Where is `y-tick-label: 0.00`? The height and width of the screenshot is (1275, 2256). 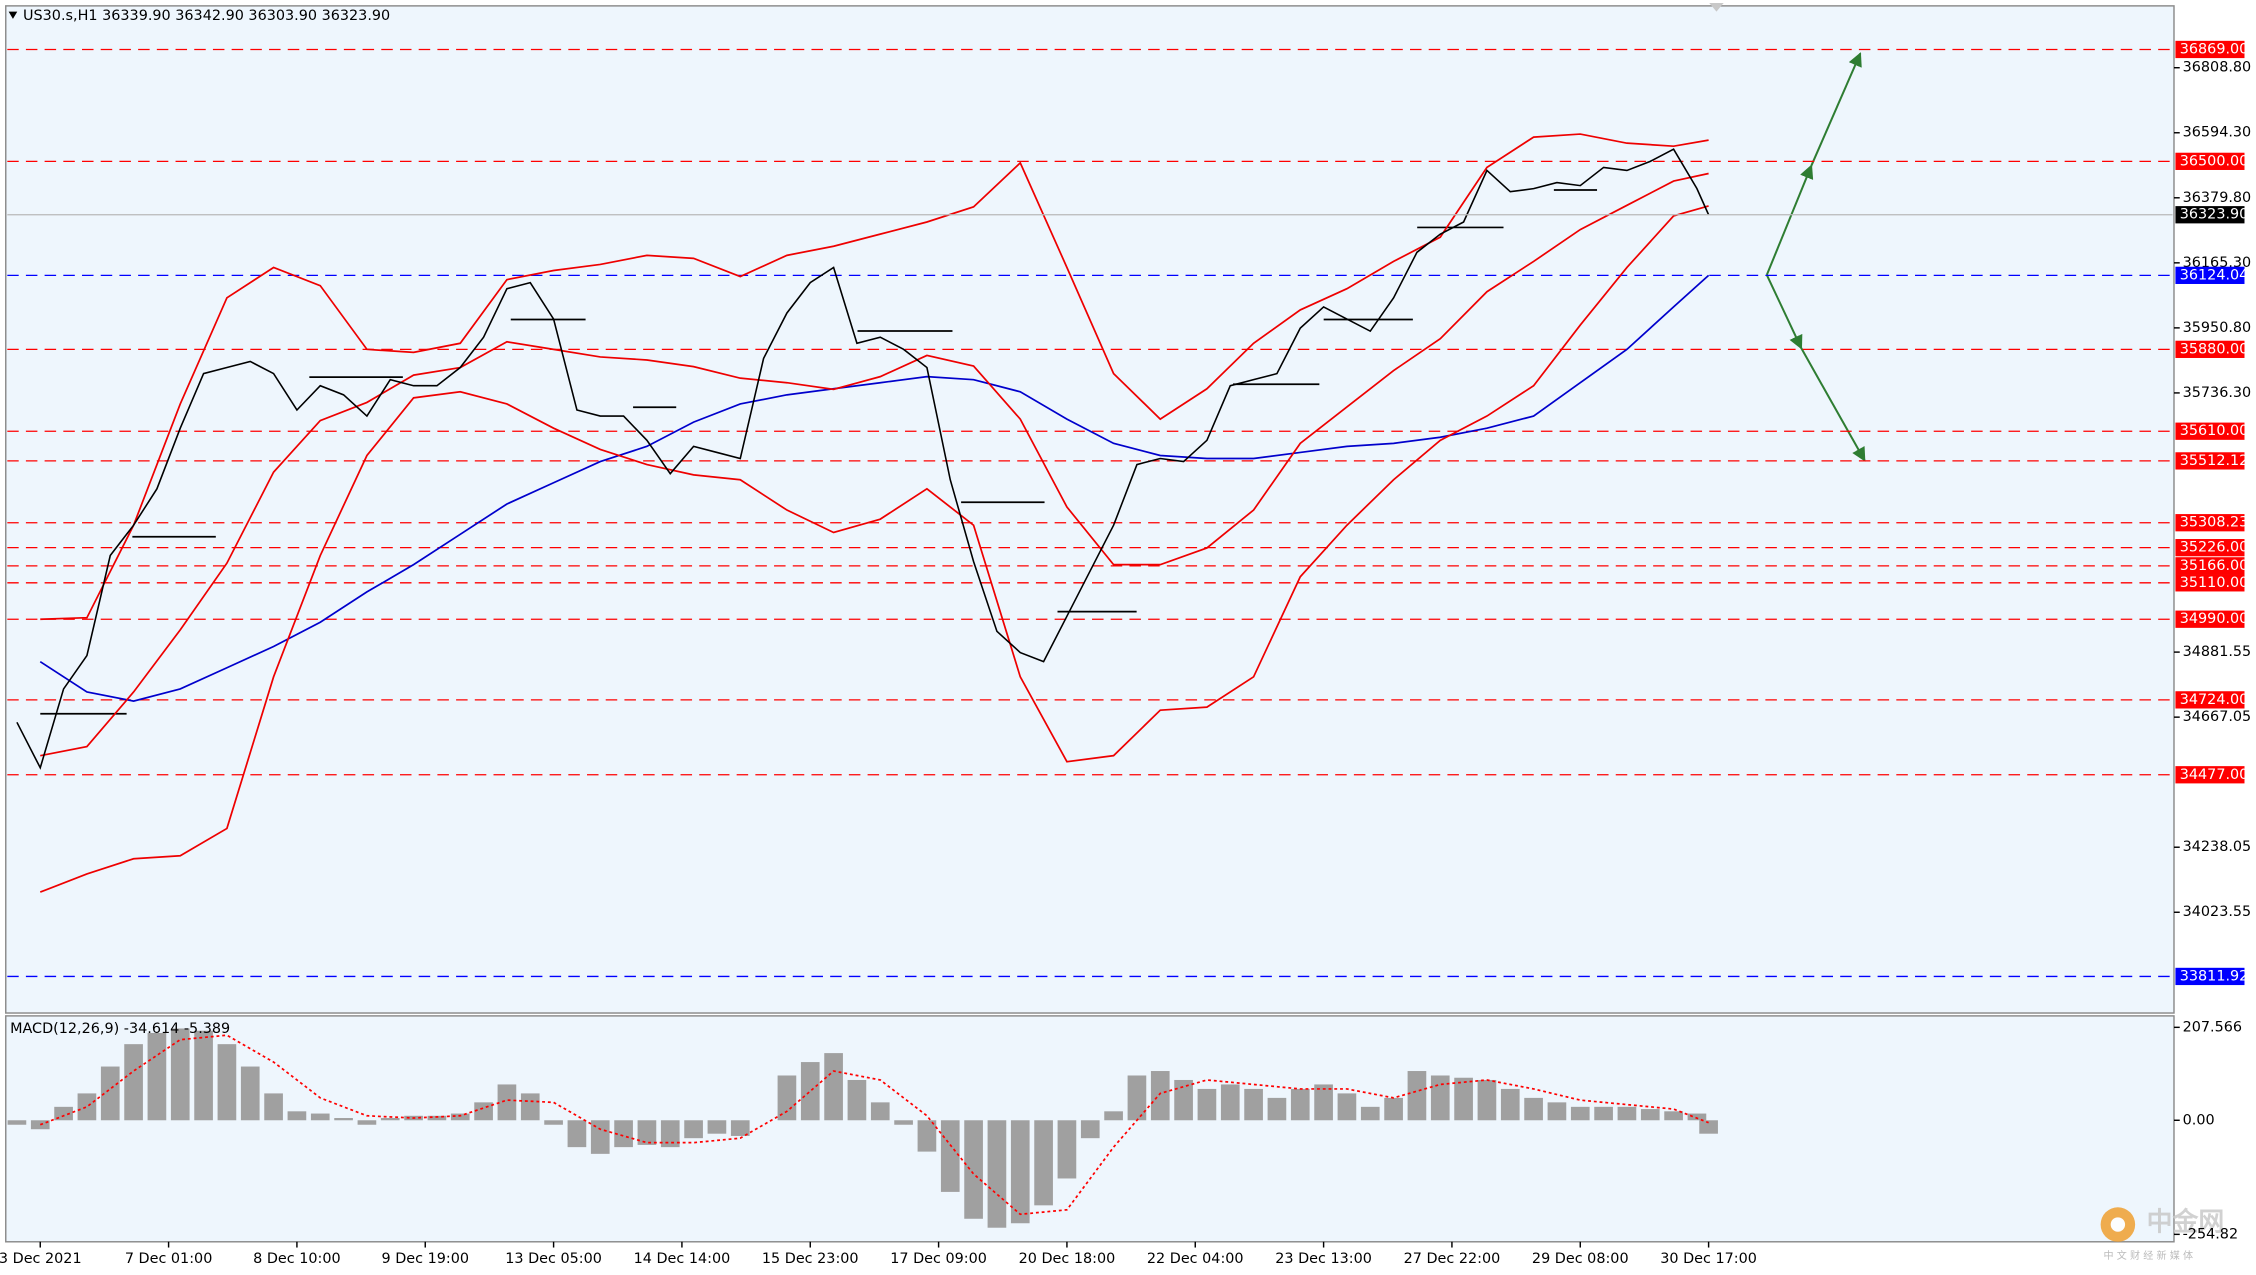 y-tick-label: 0.00 is located at coordinates (2199, 1120).